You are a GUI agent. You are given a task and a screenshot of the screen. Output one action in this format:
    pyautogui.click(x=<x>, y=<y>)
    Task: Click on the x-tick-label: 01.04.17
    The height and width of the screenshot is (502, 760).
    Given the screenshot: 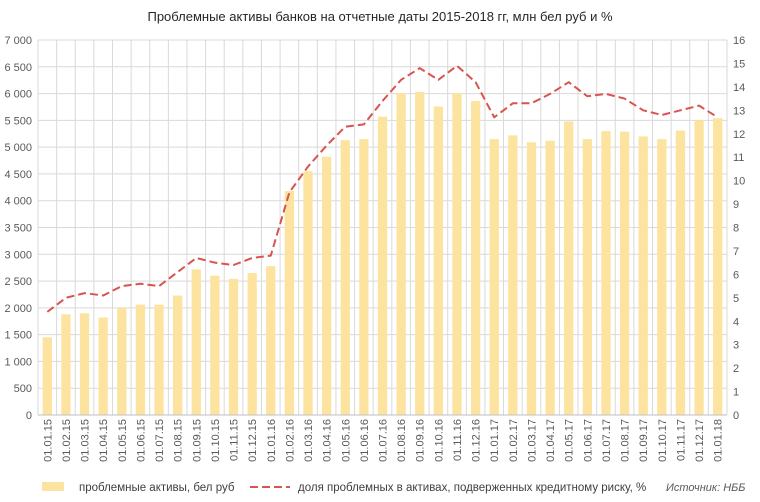 What is the action you would take?
    pyautogui.click(x=551, y=440)
    